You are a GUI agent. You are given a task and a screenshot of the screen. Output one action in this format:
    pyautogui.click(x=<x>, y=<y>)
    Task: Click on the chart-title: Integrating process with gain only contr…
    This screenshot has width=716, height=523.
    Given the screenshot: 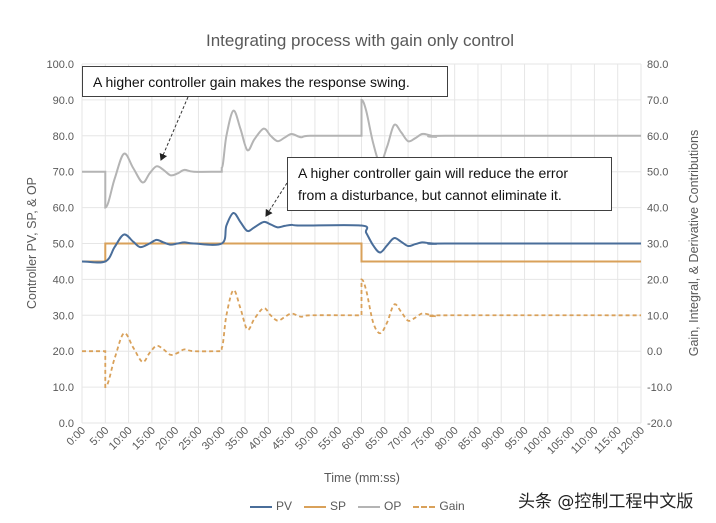 What is the action you would take?
    pyautogui.click(x=360, y=40)
    